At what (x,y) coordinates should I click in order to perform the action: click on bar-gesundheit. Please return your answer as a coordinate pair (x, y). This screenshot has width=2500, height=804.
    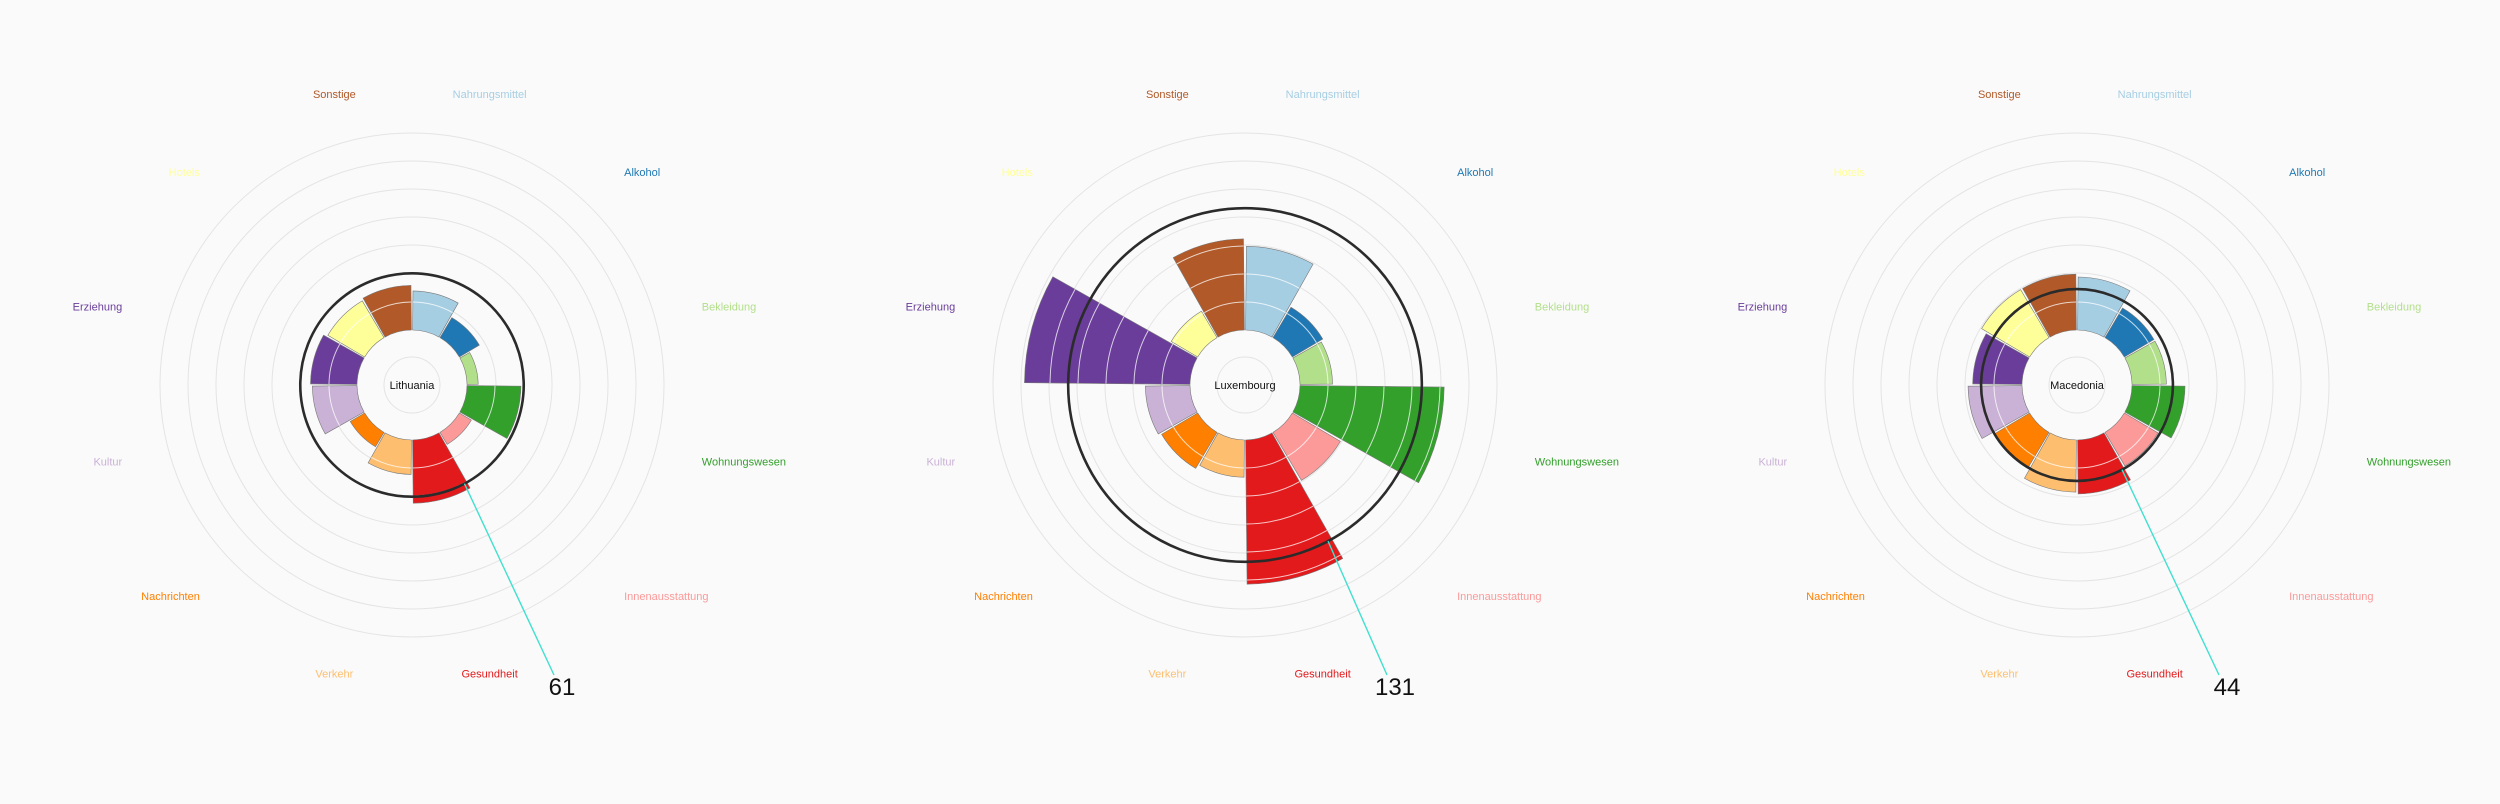
    Looking at the image, I should click on (441, 468).